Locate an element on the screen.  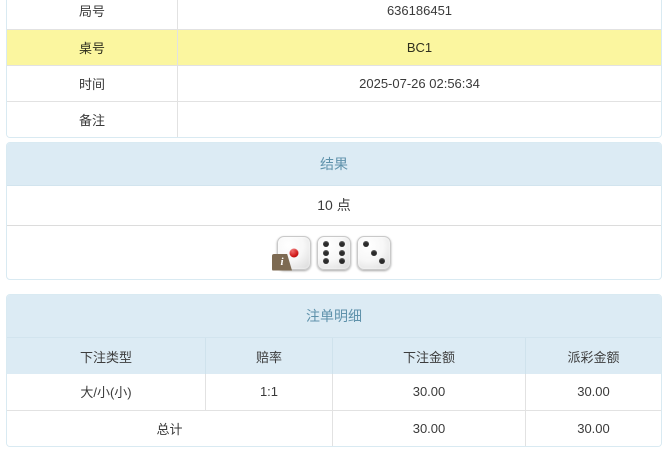
table-row: 时间 2025-07-26 02:56:34 is located at coordinates (334, 83).